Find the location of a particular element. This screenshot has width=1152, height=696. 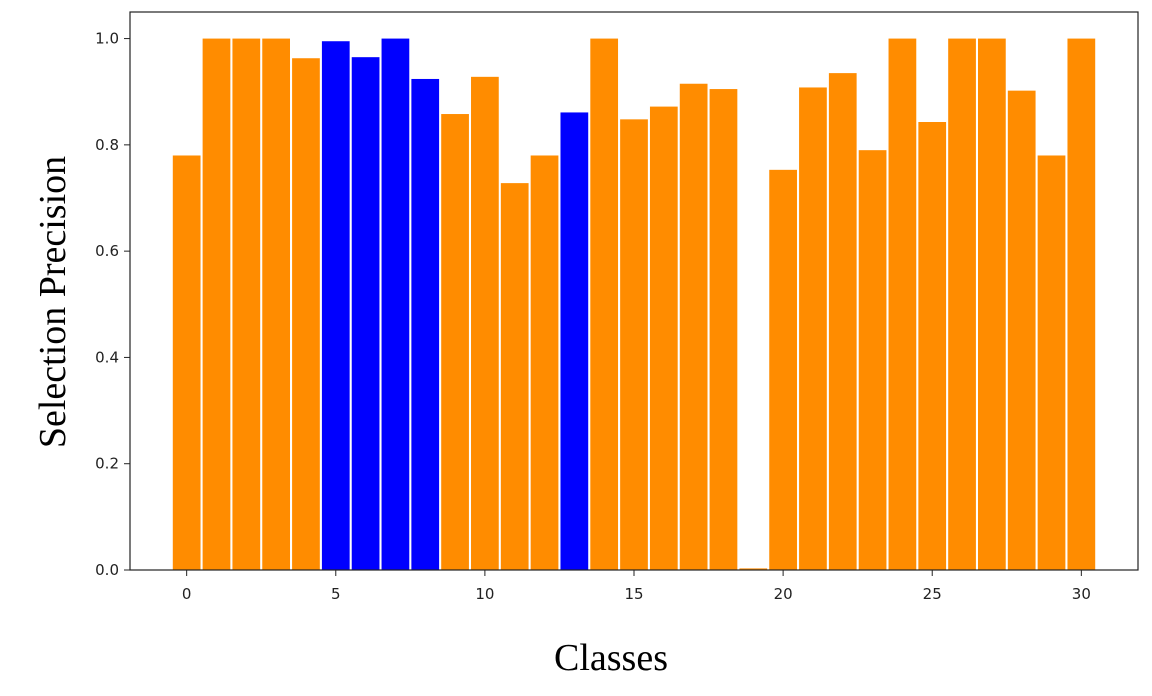

x-tick-label: 5 is located at coordinates (336, 594).